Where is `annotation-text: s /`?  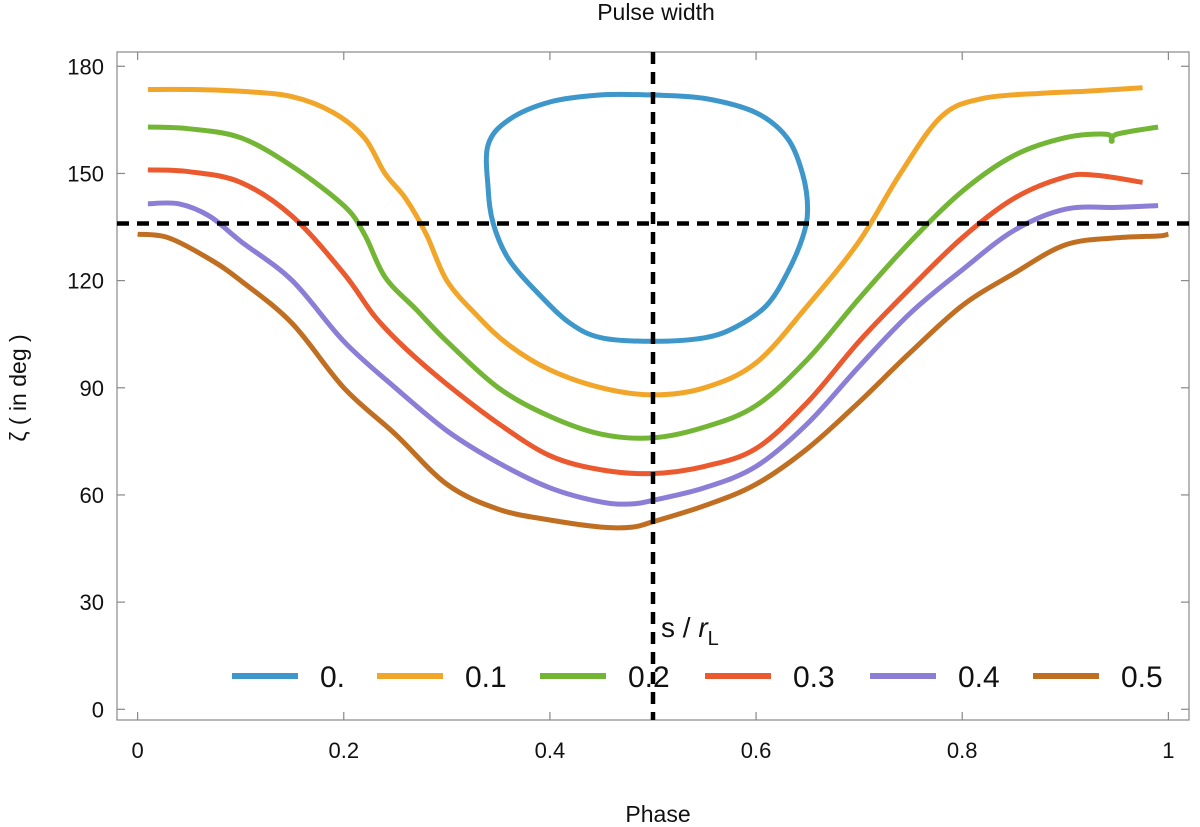
annotation-text: s / is located at coordinates (679, 627).